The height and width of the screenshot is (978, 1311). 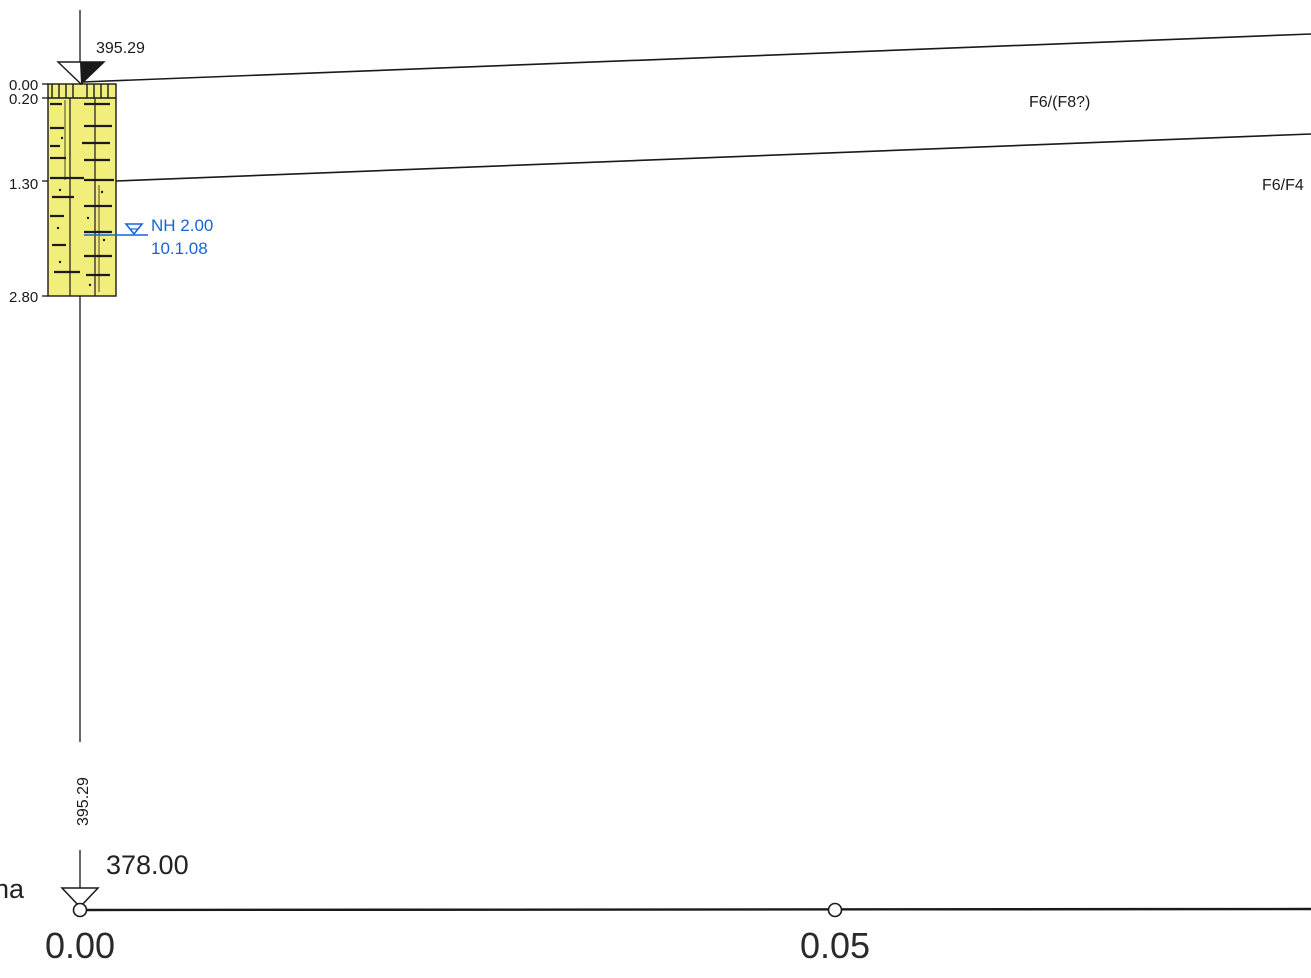 I want to click on lower-layer-label: F6/F4, so click(x=1283, y=185).